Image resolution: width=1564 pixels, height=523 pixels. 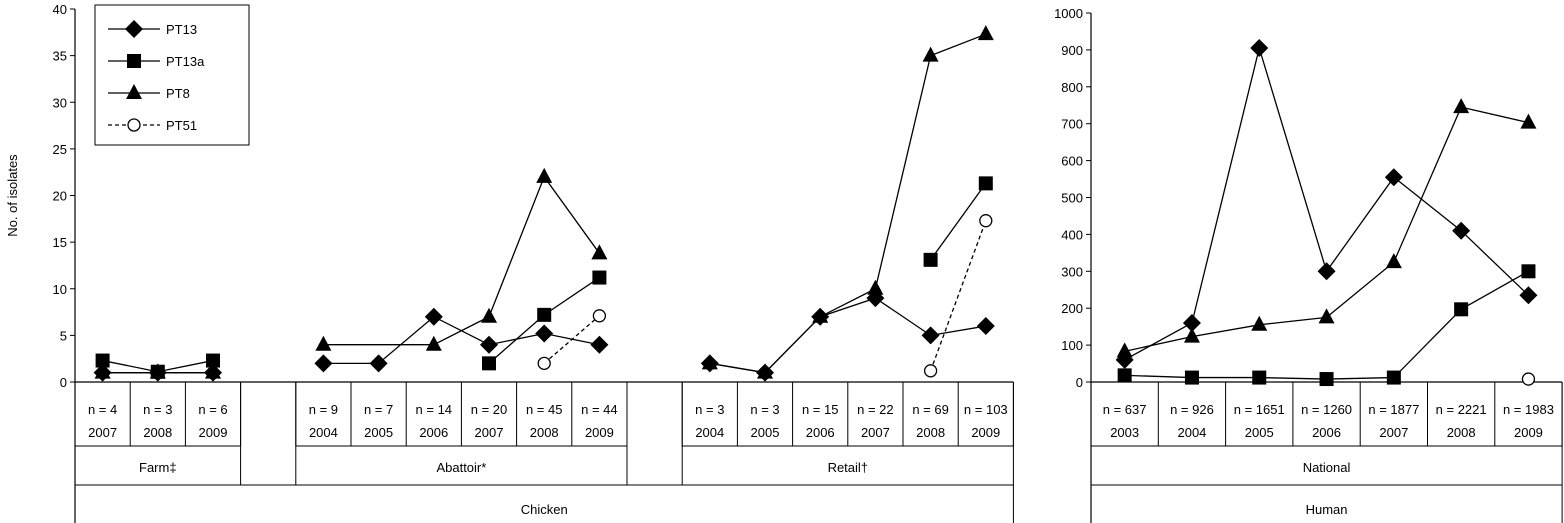 I want to click on group-label: National, so click(x=1327, y=467).